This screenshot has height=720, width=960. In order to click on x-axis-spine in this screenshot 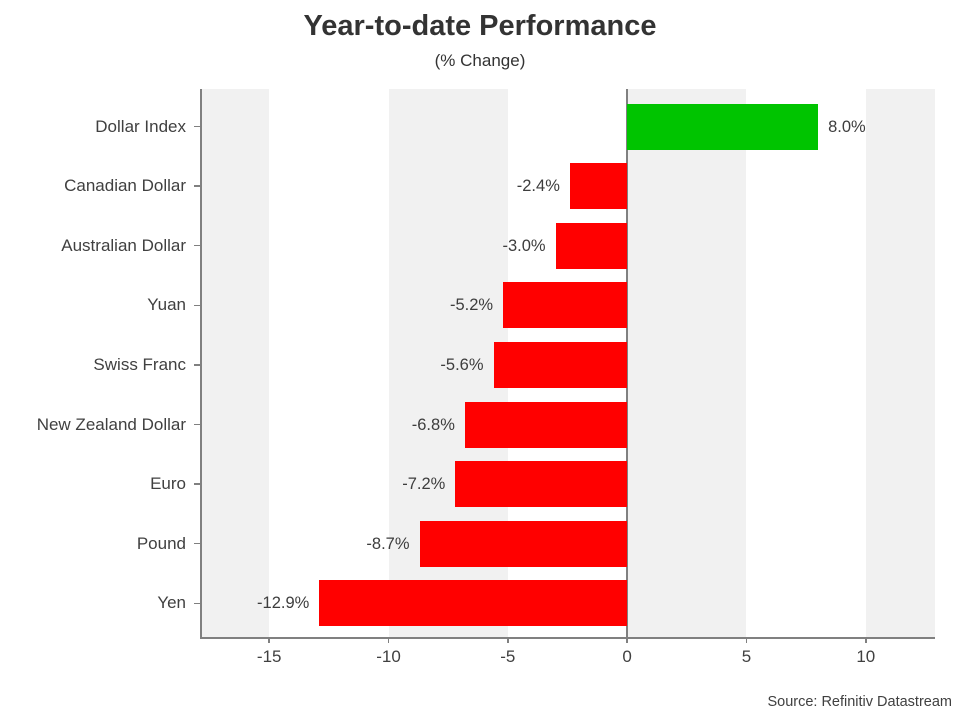, I will do `click(567, 638)`.